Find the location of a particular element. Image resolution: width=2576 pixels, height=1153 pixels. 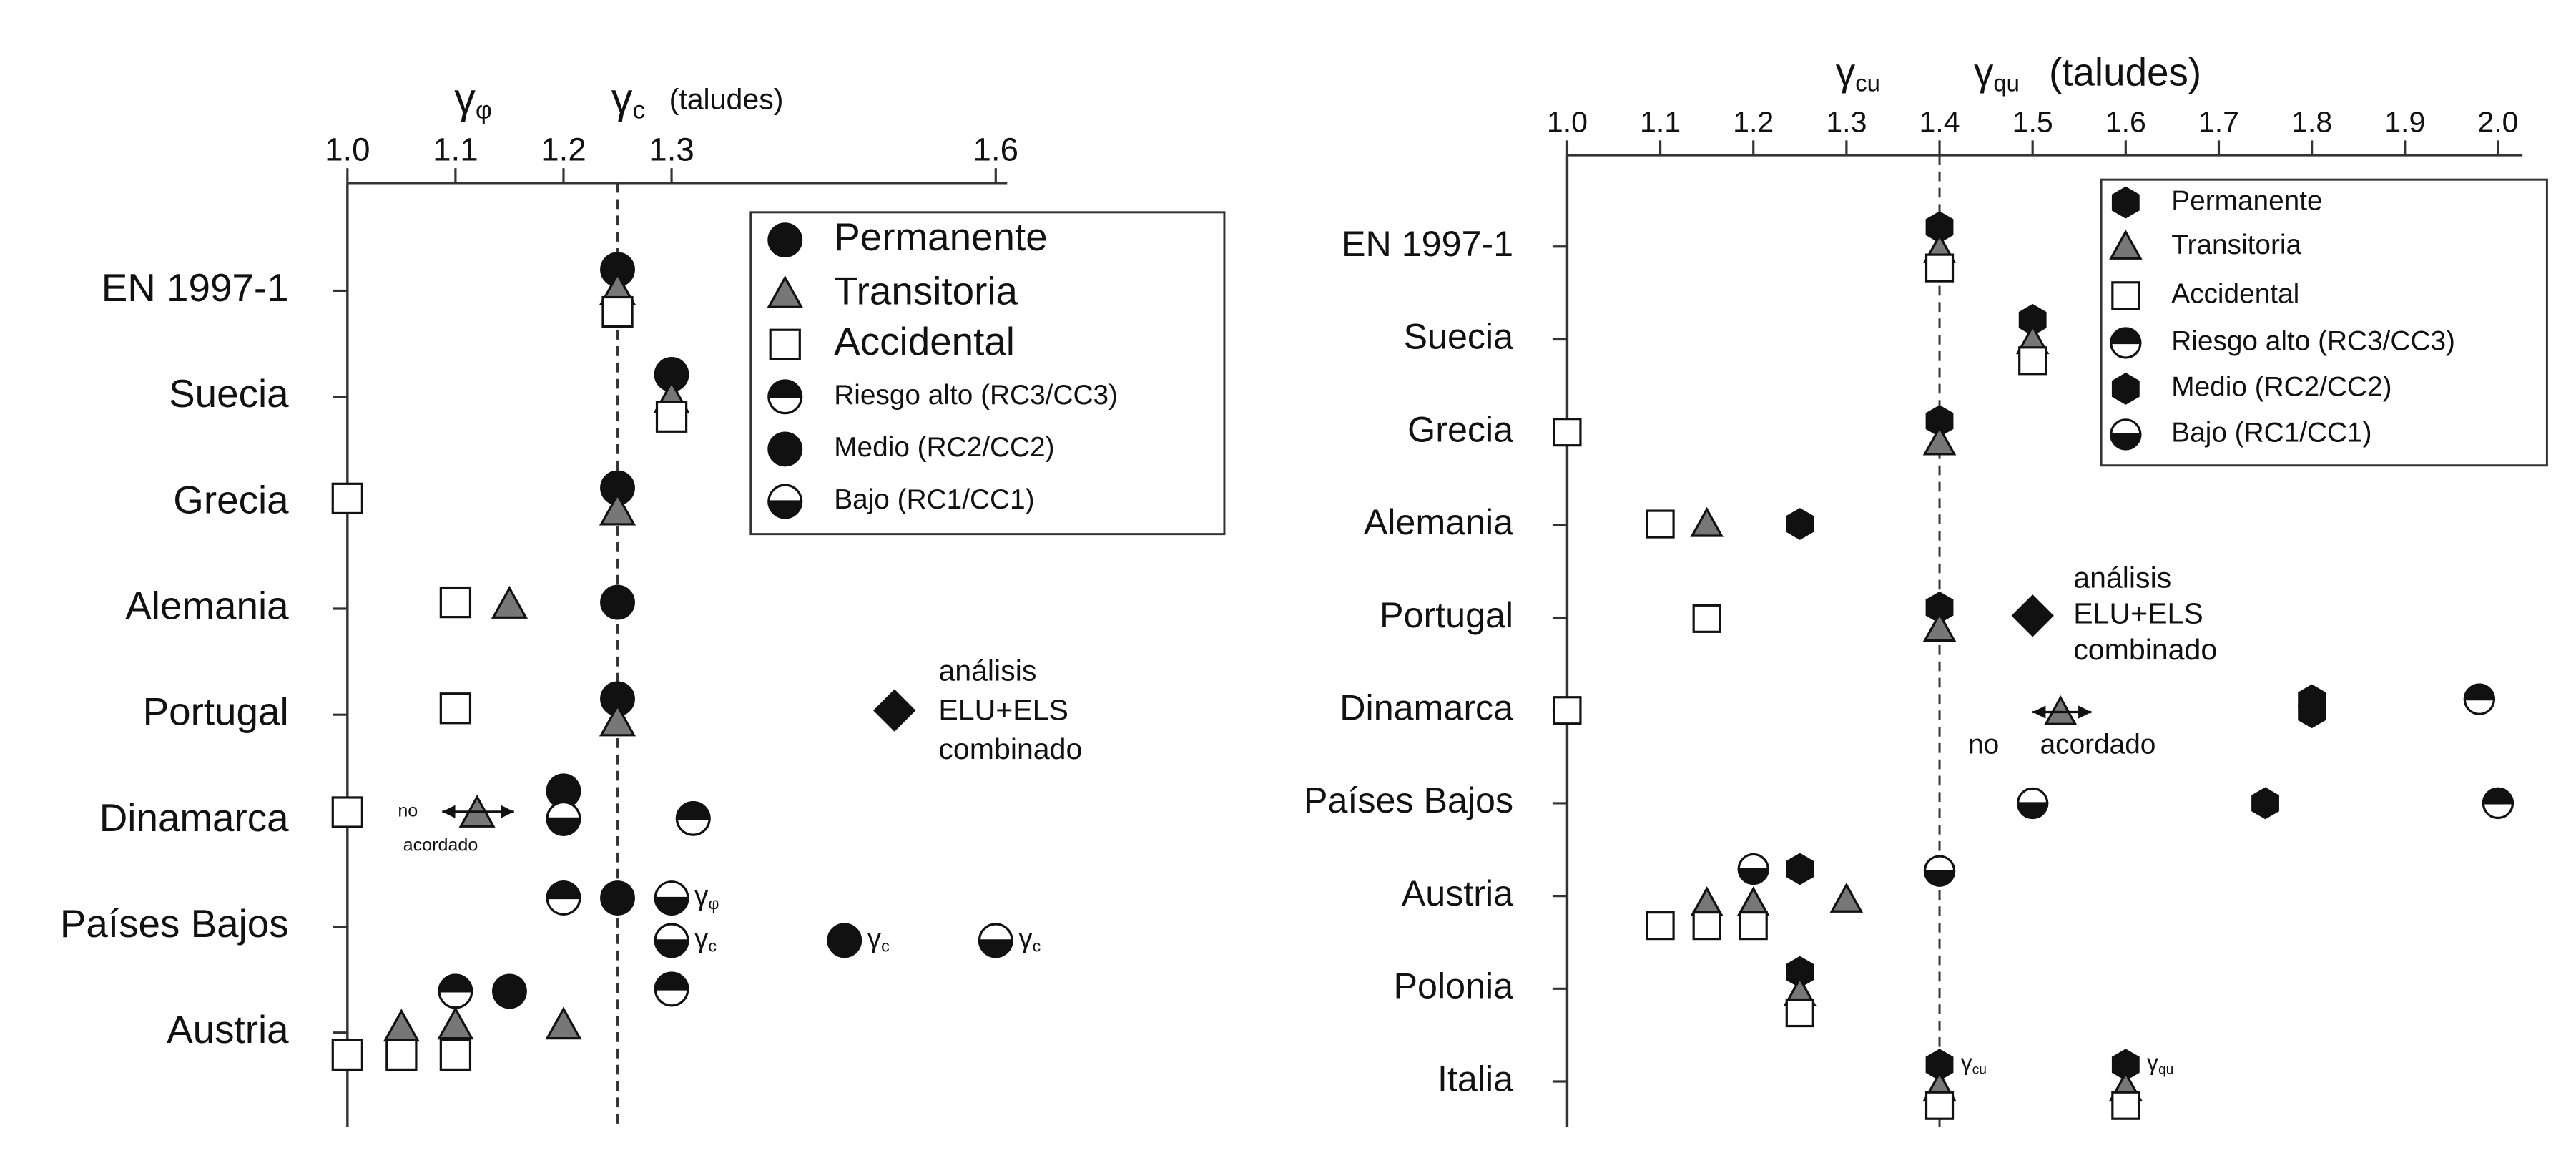

x-tick-label: 1.0 is located at coordinates (1568, 122).